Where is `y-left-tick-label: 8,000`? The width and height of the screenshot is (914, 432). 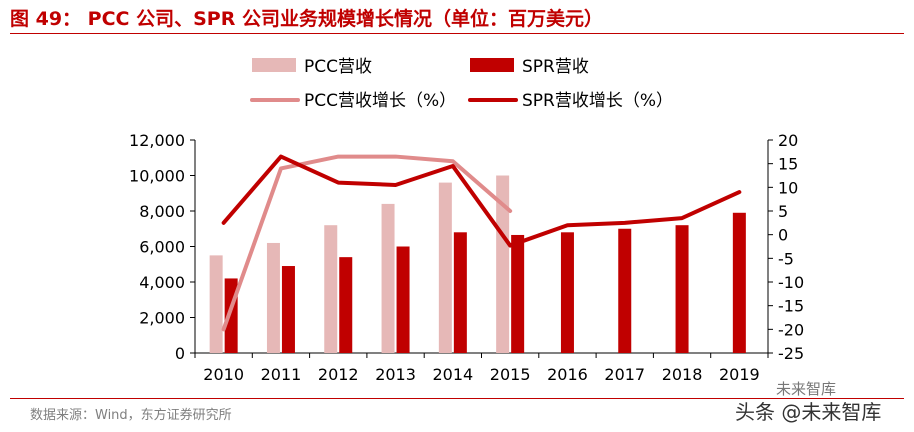
y-left-tick-label: 8,000 is located at coordinates (162, 211).